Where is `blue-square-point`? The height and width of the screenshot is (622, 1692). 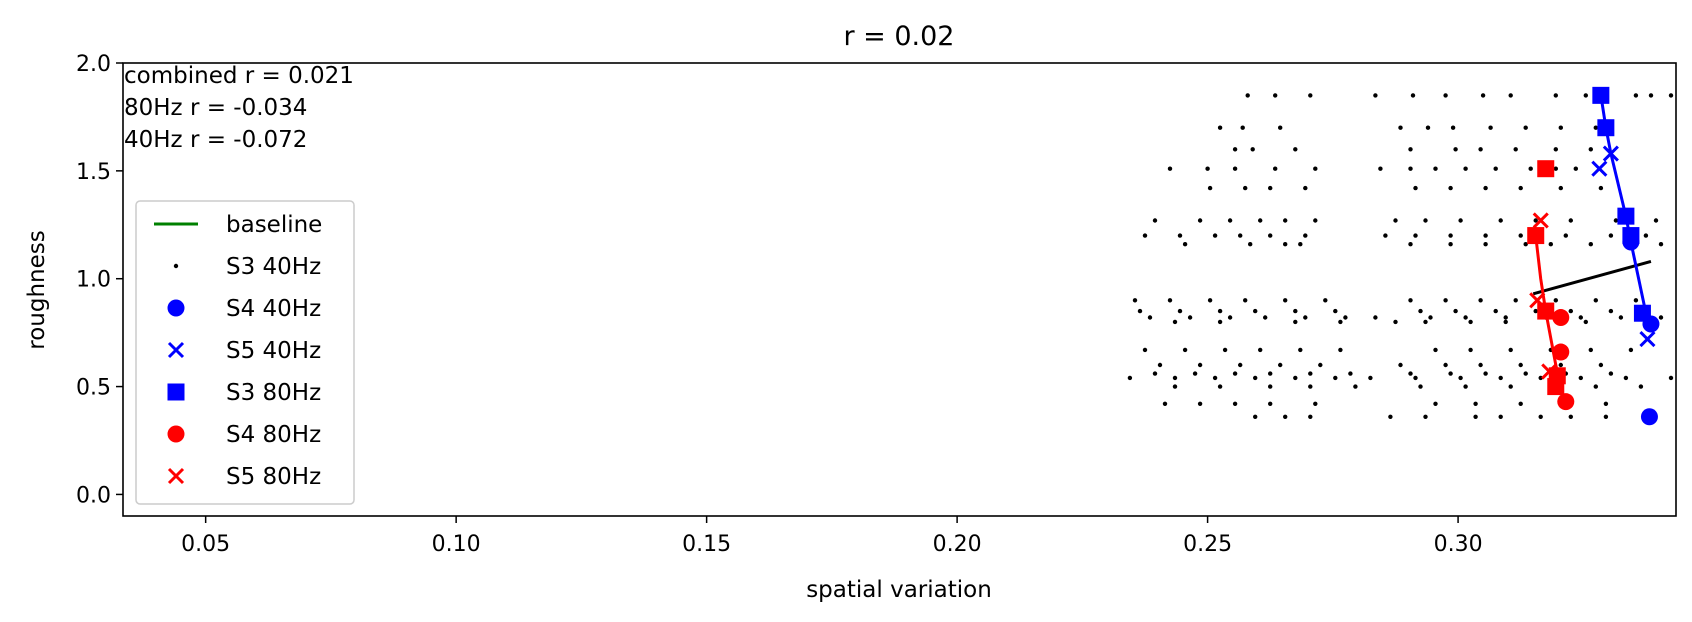
blue-square-point is located at coordinates (1626, 216).